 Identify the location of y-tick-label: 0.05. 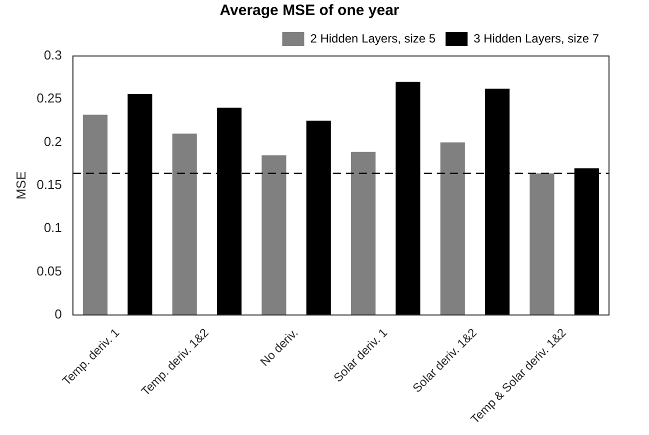
(49, 270).